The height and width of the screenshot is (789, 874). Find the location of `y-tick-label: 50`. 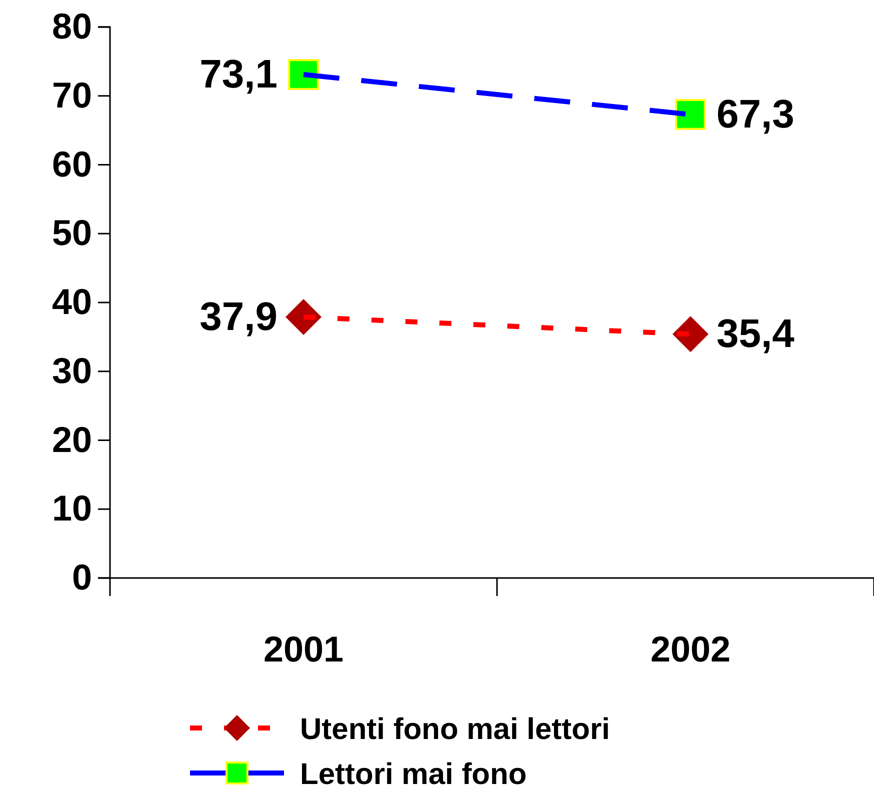

y-tick-label: 50 is located at coordinates (72, 233).